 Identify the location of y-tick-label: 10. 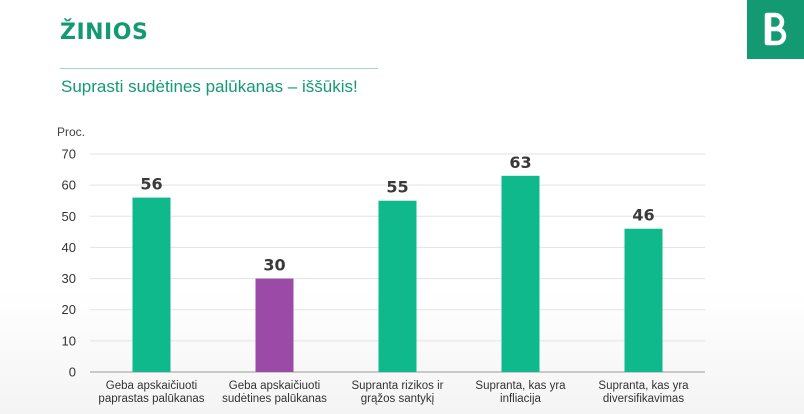
(69, 340).